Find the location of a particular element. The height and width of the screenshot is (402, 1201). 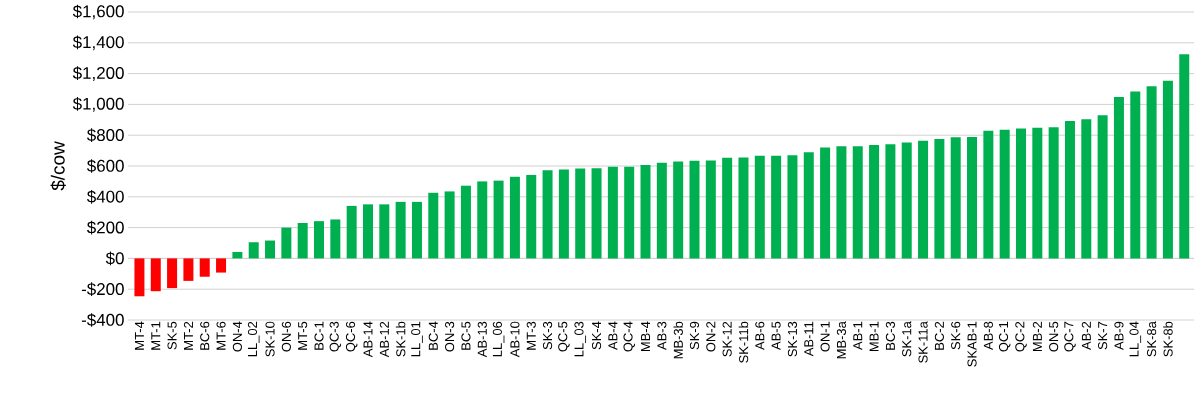

x-tick-label: MT-1 is located at coordinates (156, 335).